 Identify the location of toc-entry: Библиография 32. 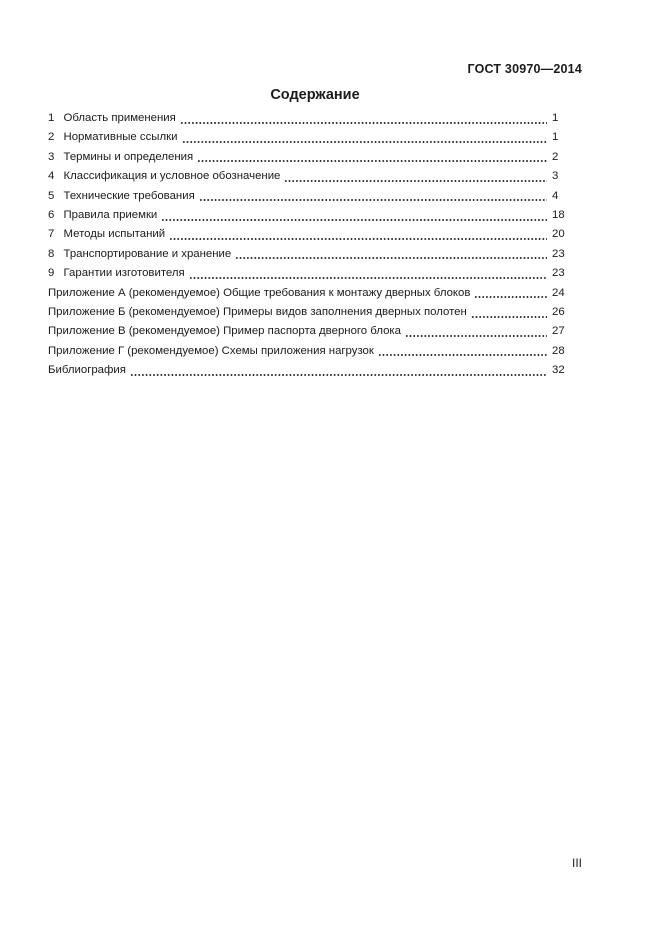
(315, 370).